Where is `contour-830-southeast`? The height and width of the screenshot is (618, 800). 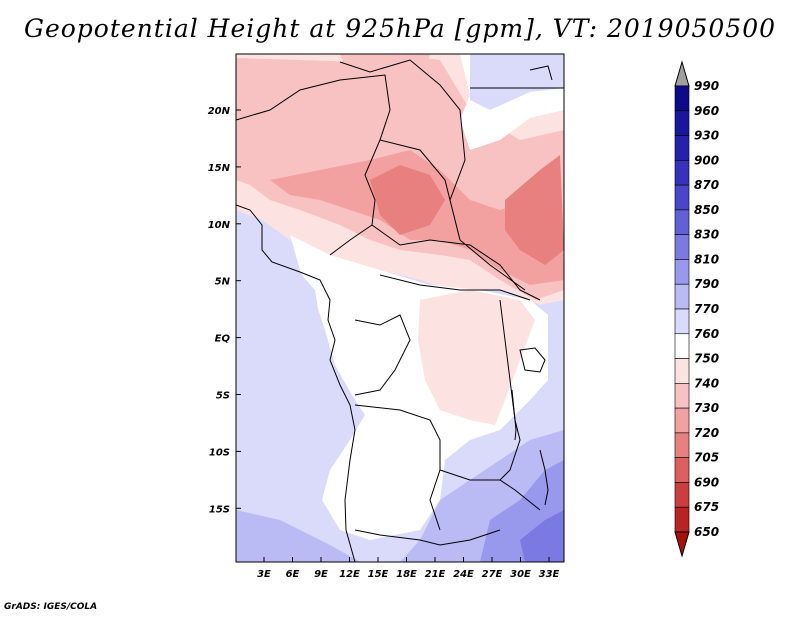 contour-830-southeast is located at coordinates (542, 536).